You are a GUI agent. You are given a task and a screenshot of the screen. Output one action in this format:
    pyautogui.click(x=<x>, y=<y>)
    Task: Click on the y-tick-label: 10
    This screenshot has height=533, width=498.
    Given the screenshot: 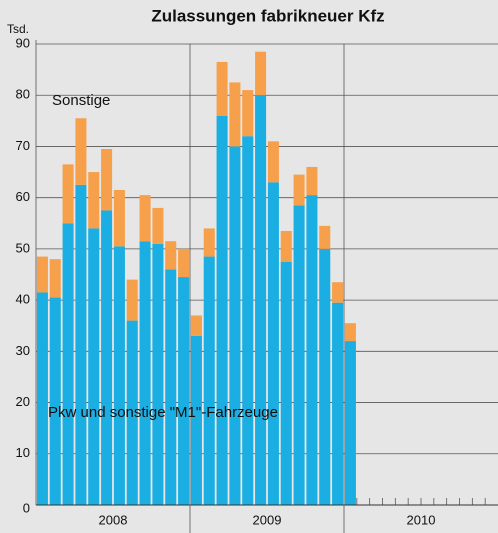 What is the action you would take?
    pyautogui.click(x=23, y=452)
    